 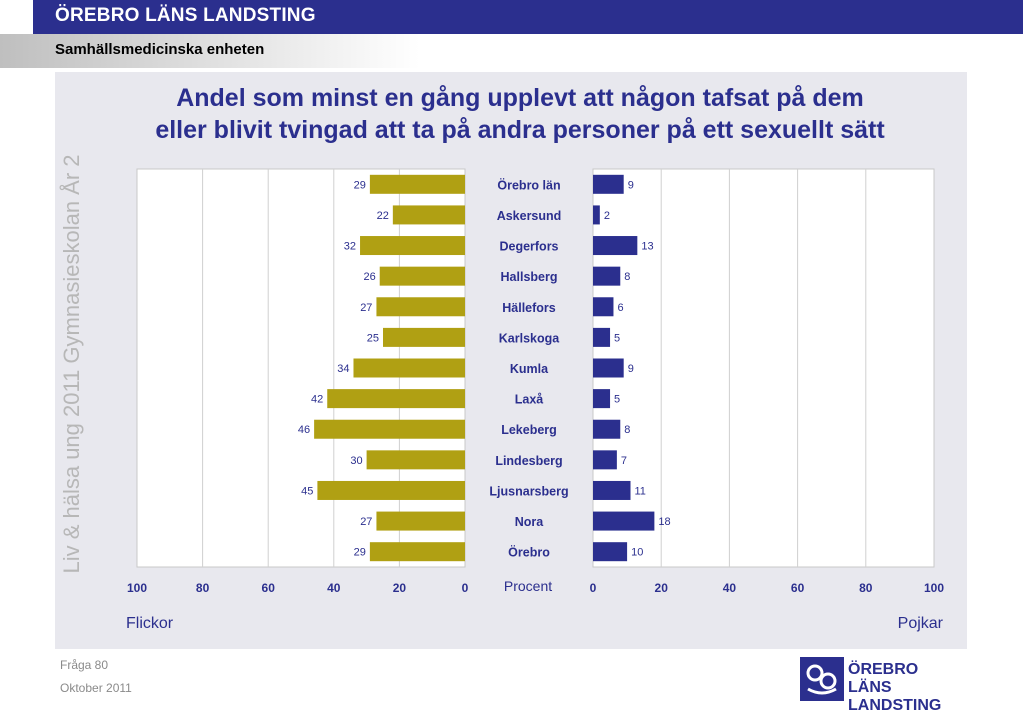 I want to click on pojkar-value-label: 6, so click(x=620, y=308).